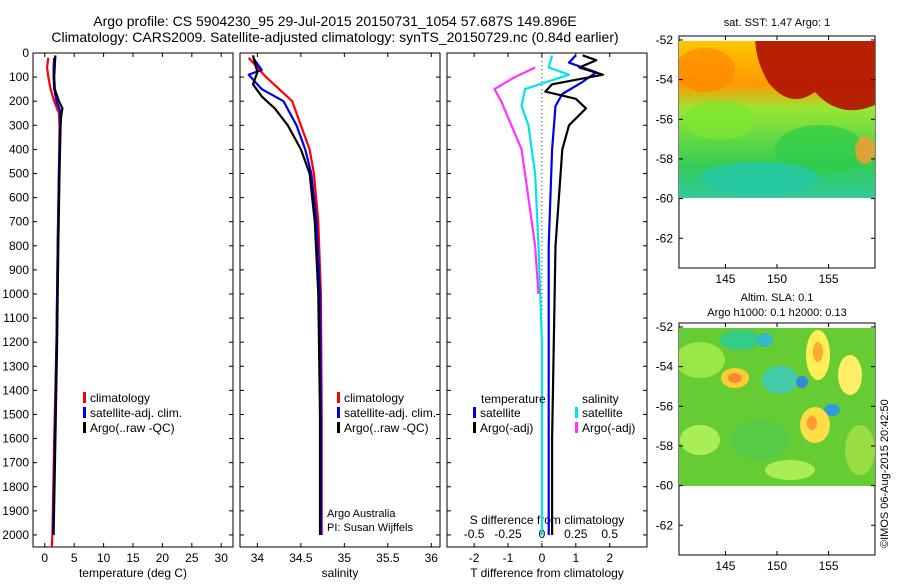 The width and height of the screenshot is (900, 585). I want to click on depth-tick-label: 1500, so click(15, 414).